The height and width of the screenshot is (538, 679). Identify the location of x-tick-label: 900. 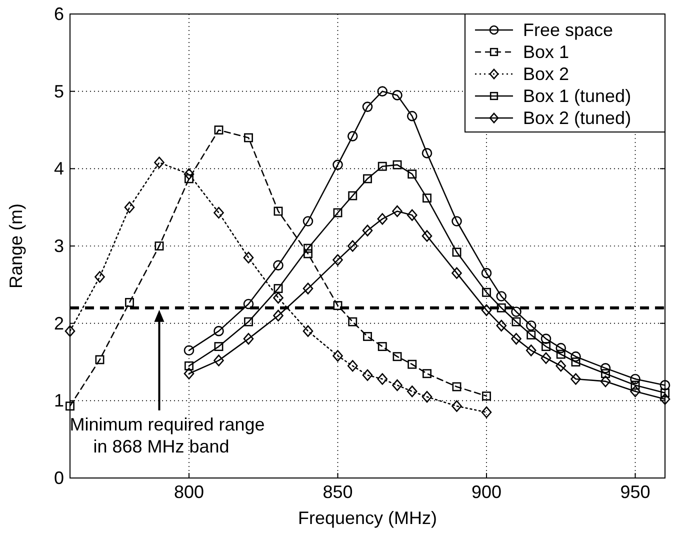
(486, 492).